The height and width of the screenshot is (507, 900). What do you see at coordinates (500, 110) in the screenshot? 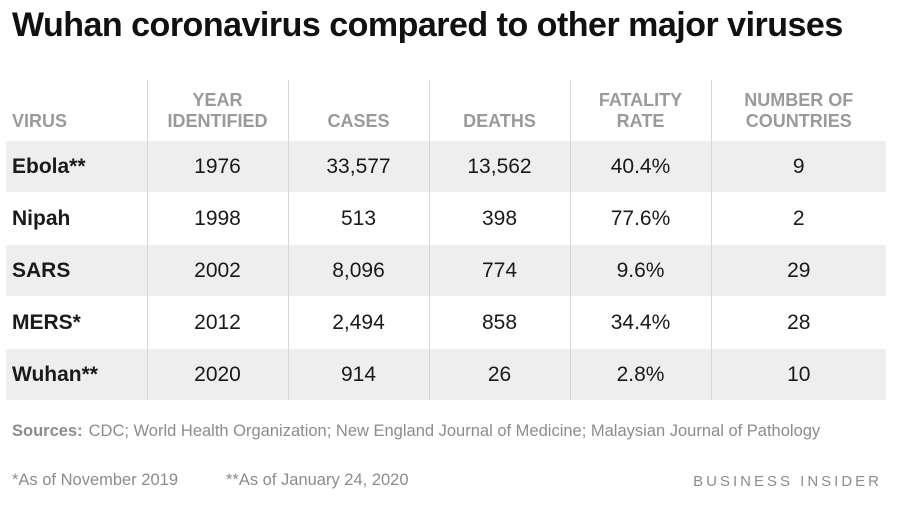
I see `column-header-deaths: DEATHS` at bounding box center [500, 110].